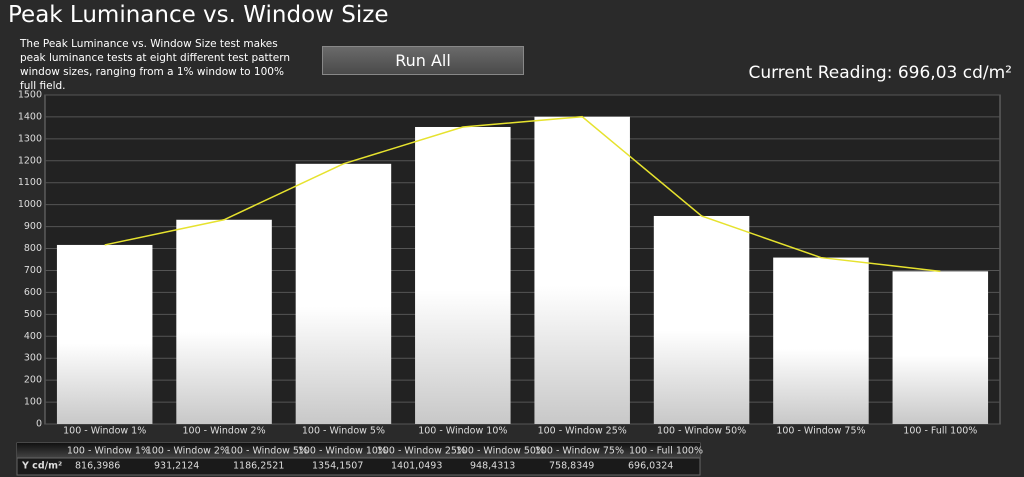  I want to click on table-value: 758,8349, so click(571, 466).